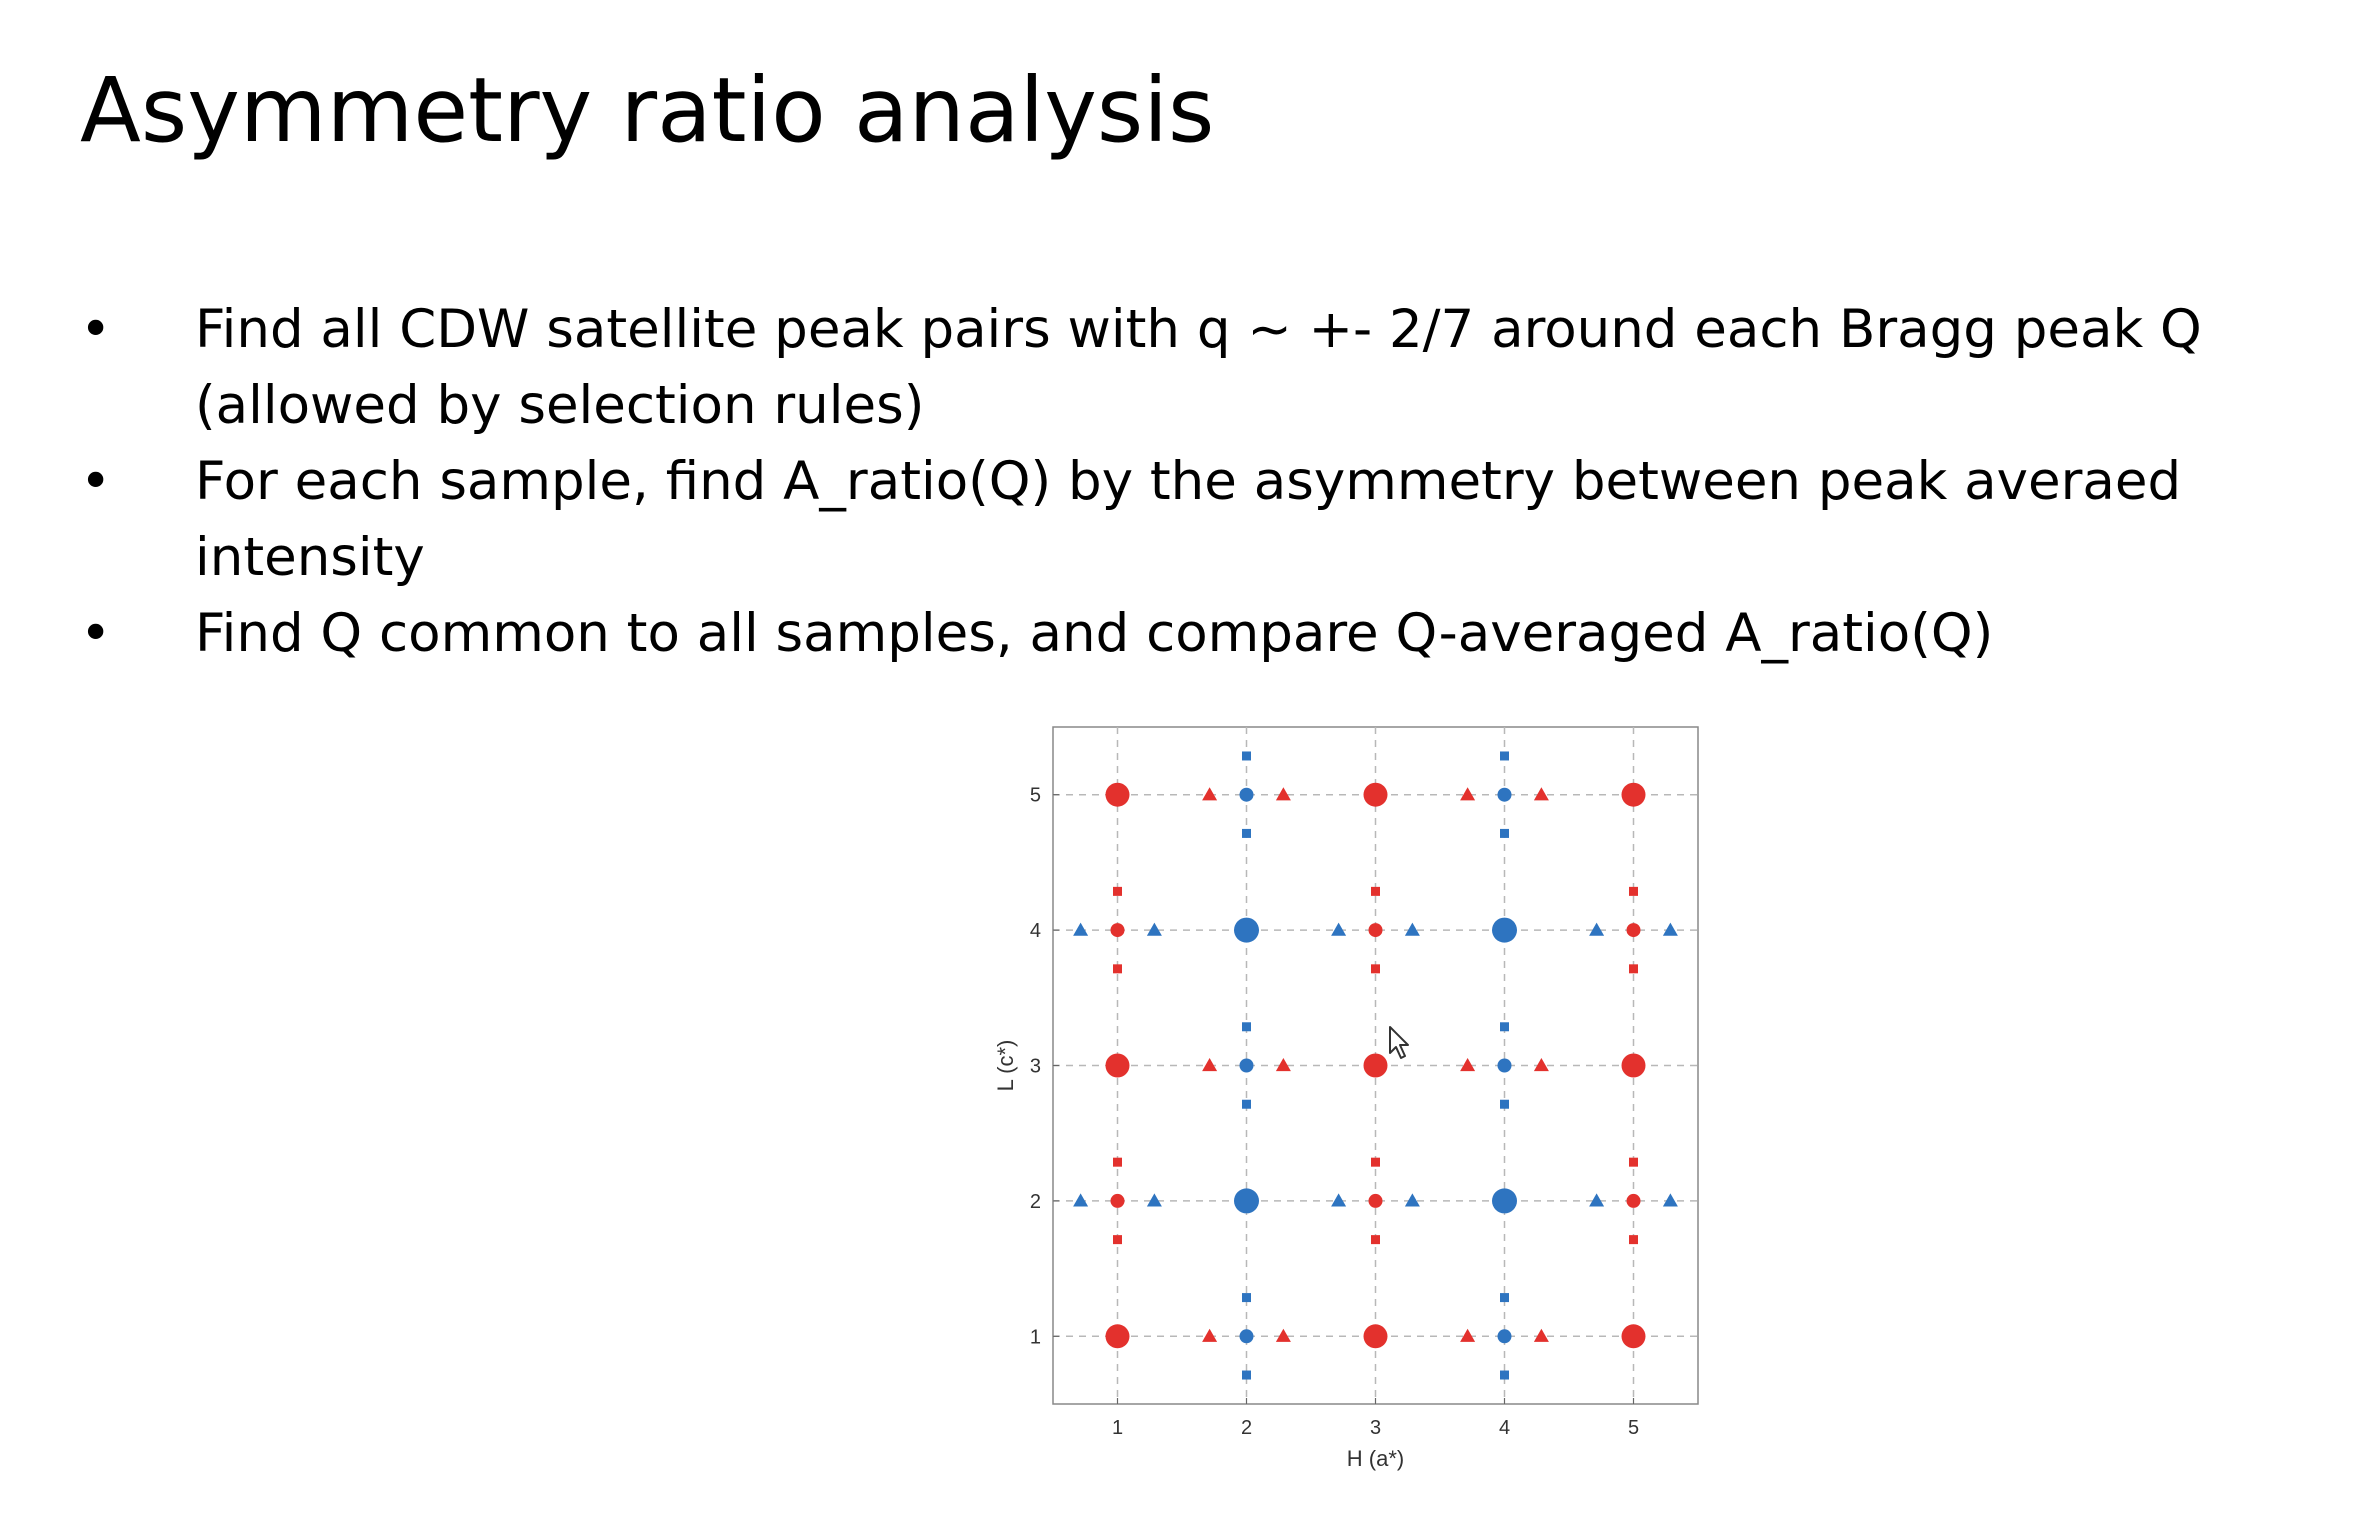 This screenshot has width=2356, height=1520. I want to click on slide-title: Asymmetry ratio analysis, so click(647, 110).